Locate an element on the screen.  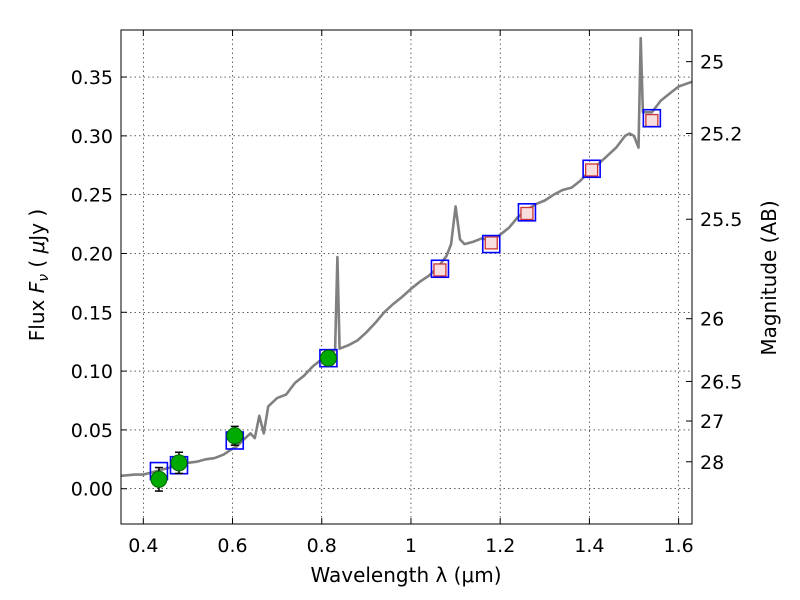
y-tick-label: 0.00 is located at coordinates (92, 490).